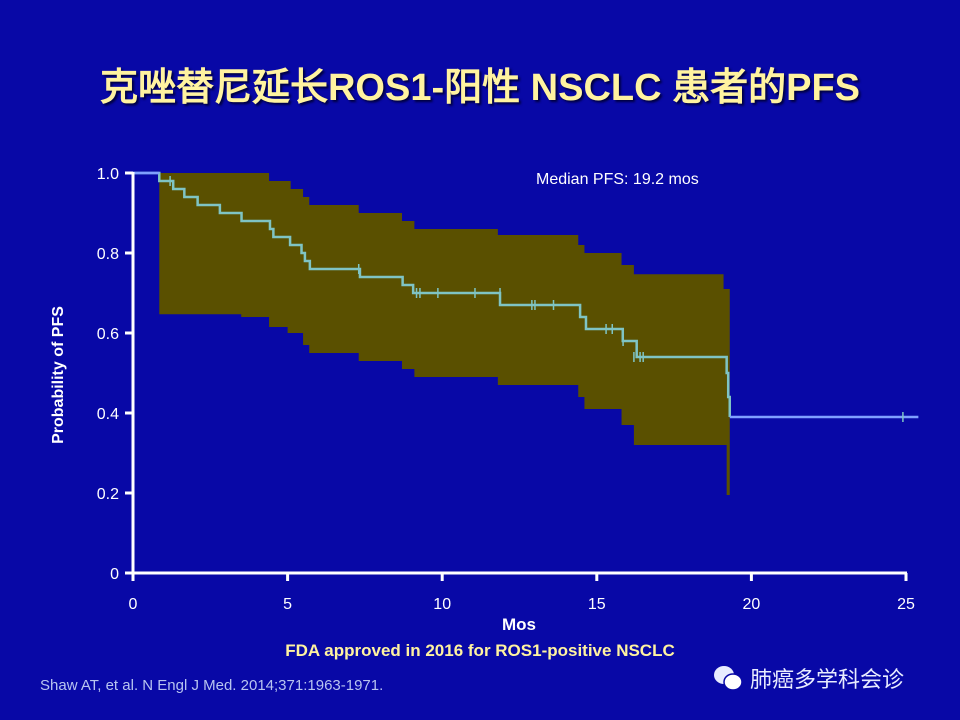 The width and height of the screenshot is (960, 720). What do you see at coordinates (617, 179) in the screenshot?
I see `median-pfs-annotation: Median PFS: 19.2 mos` at bounding box center [617, 179].